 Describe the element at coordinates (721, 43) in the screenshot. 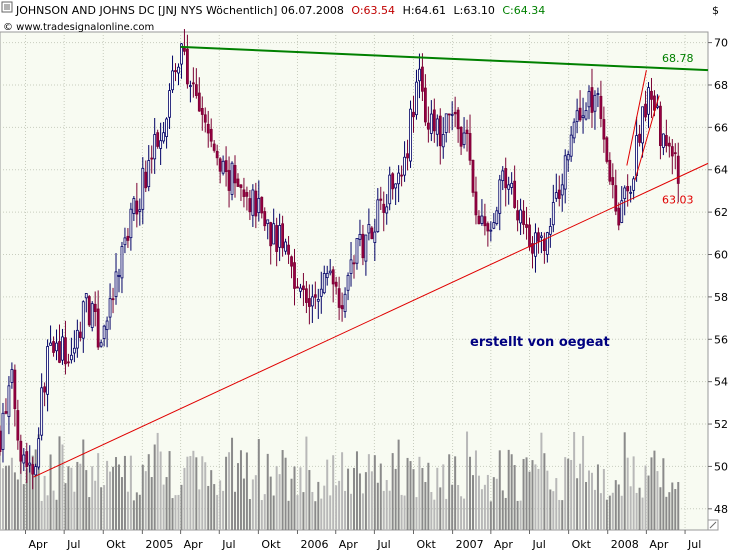

I see `y-tick-label: 70` at that location.